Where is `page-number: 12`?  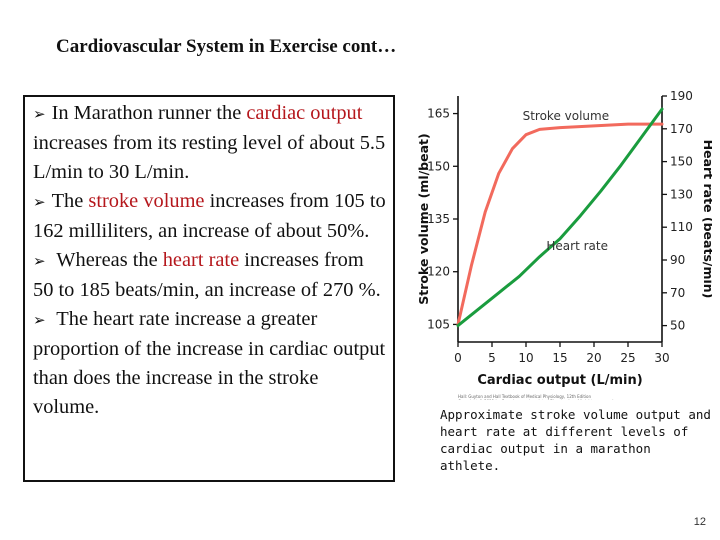
page-number: 12 is located at coordinates (699, 522).